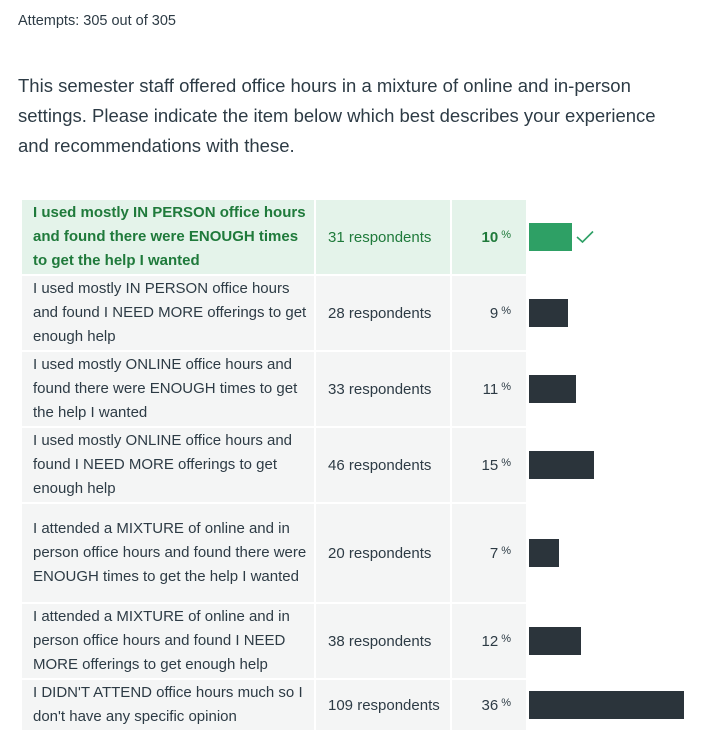  Describe the element at coordinates (383, 705) in the screenshot. I see `respondent-count: 109 respondents` at that location.